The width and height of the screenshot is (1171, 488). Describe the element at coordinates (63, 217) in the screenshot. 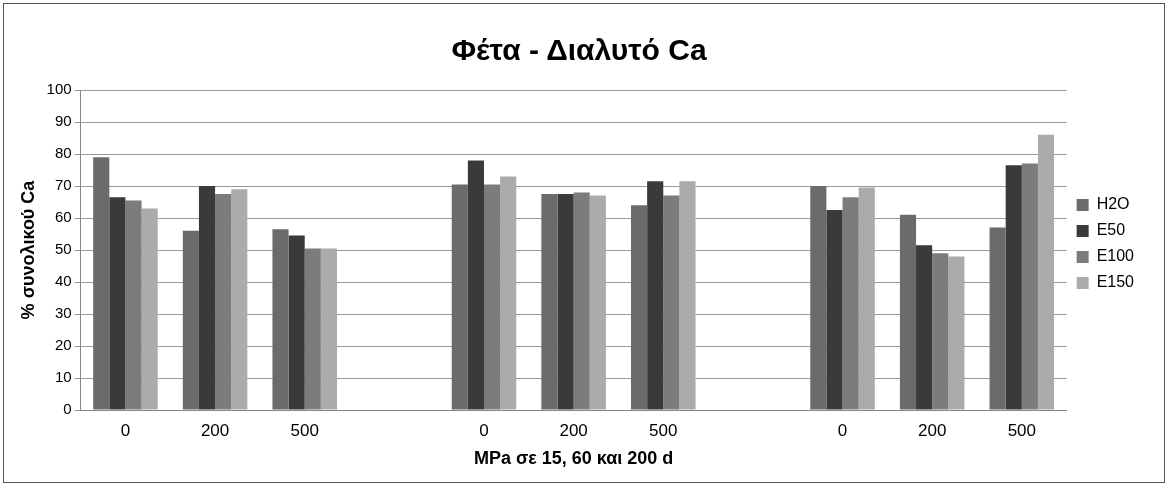

I see `y-tick-label: 60` at that location.